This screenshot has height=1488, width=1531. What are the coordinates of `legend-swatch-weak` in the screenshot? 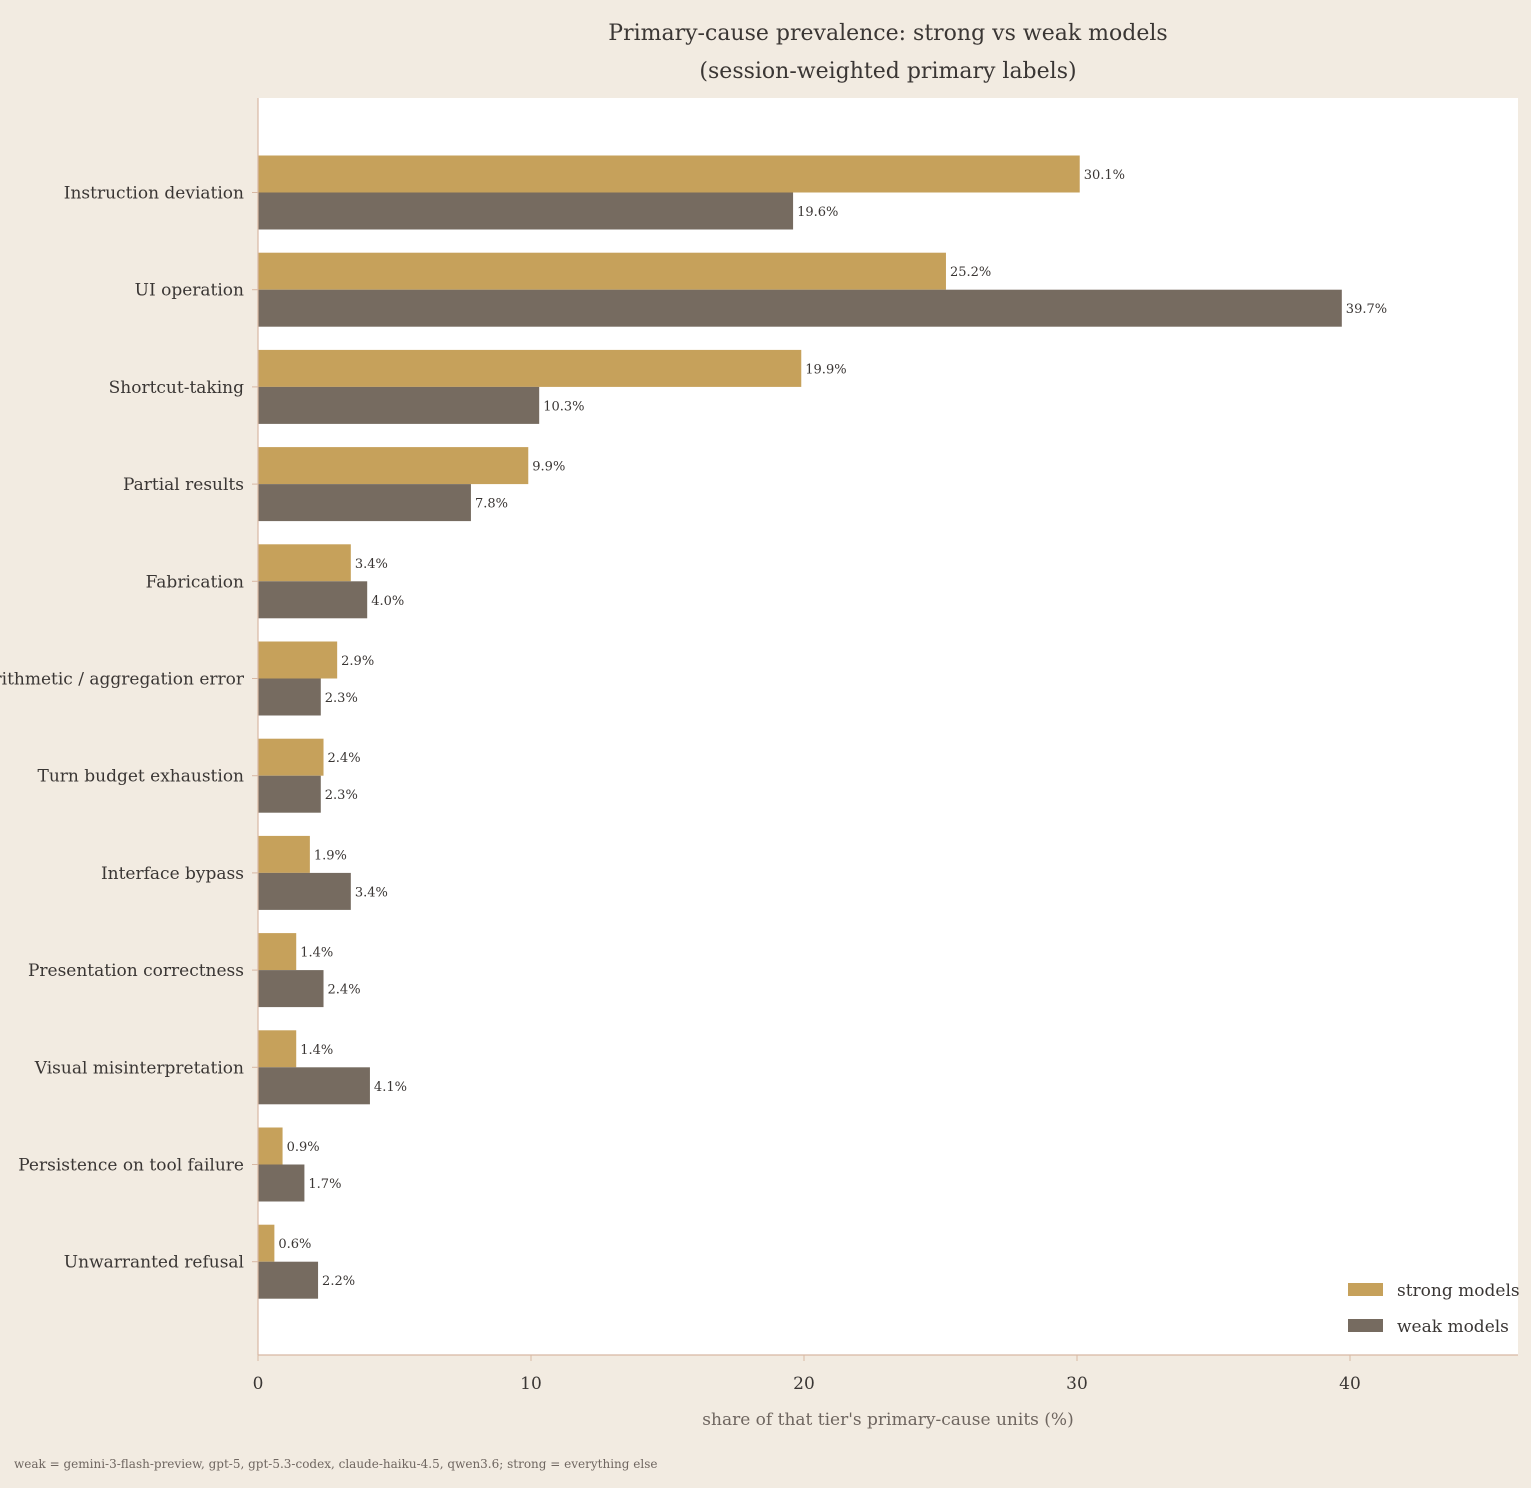 It's located at (1365, 1325).